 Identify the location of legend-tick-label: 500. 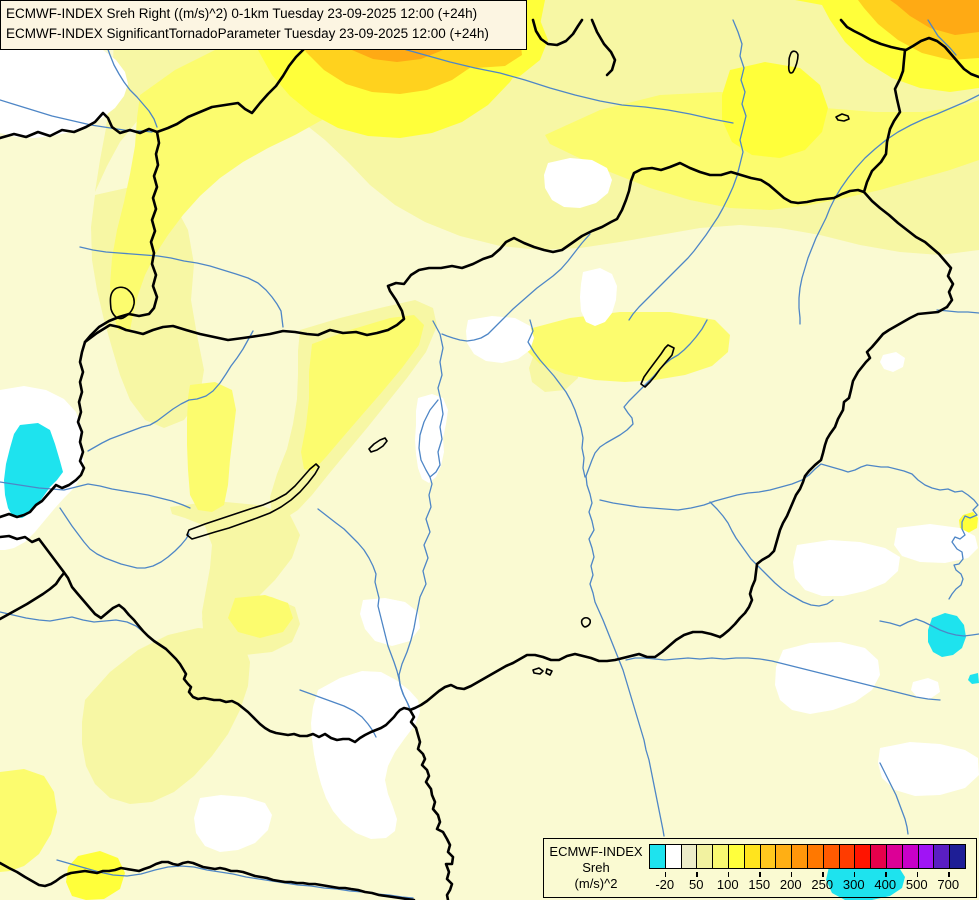
(916, 884).